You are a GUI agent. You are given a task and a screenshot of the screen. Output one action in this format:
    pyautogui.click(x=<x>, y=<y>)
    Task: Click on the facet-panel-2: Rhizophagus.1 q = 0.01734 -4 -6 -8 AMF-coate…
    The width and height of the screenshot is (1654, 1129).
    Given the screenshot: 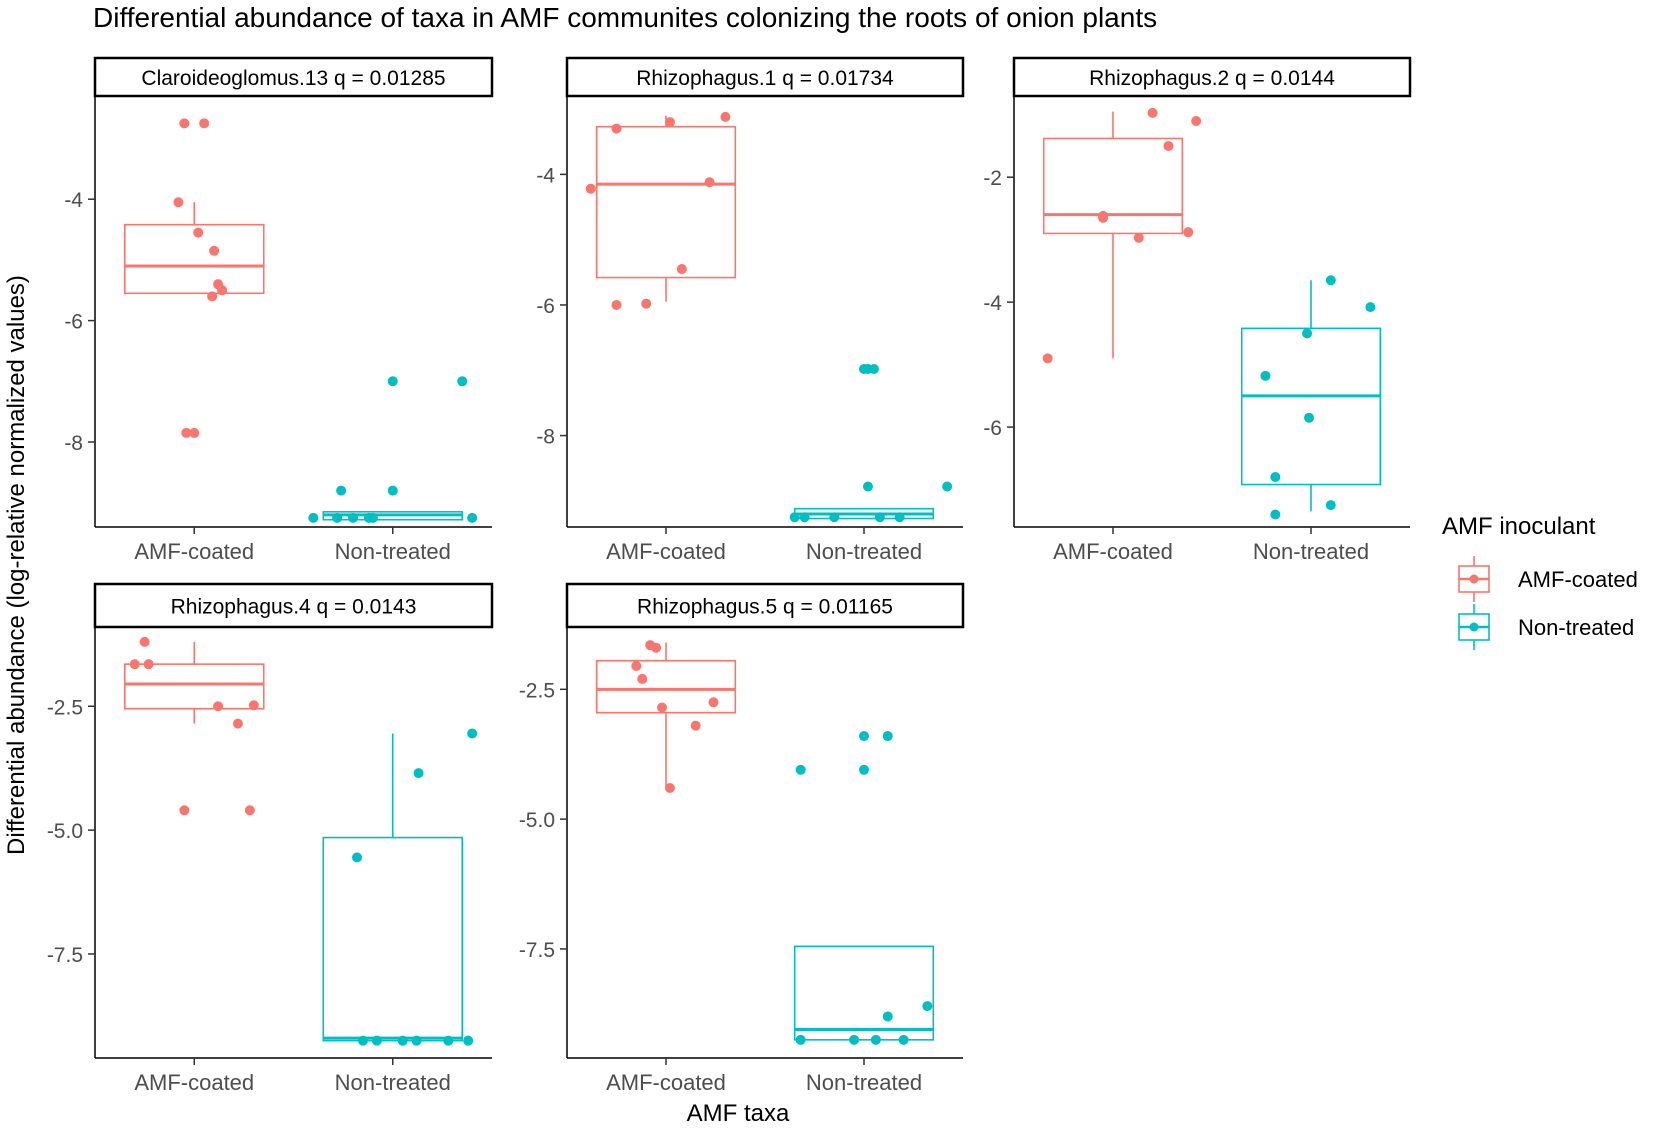 What is the action you would take?
    pyautogui.click(x=750, y=310)
    